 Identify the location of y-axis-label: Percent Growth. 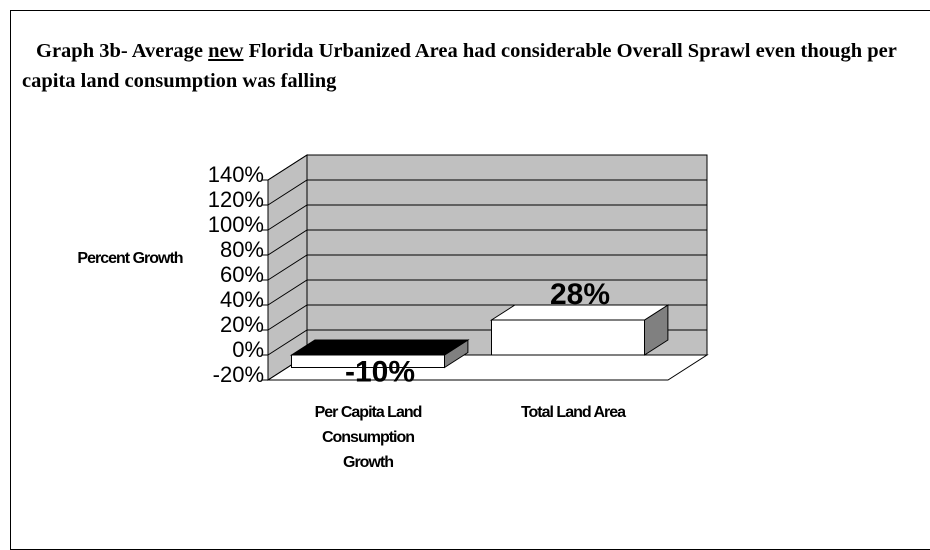
(130, 258).